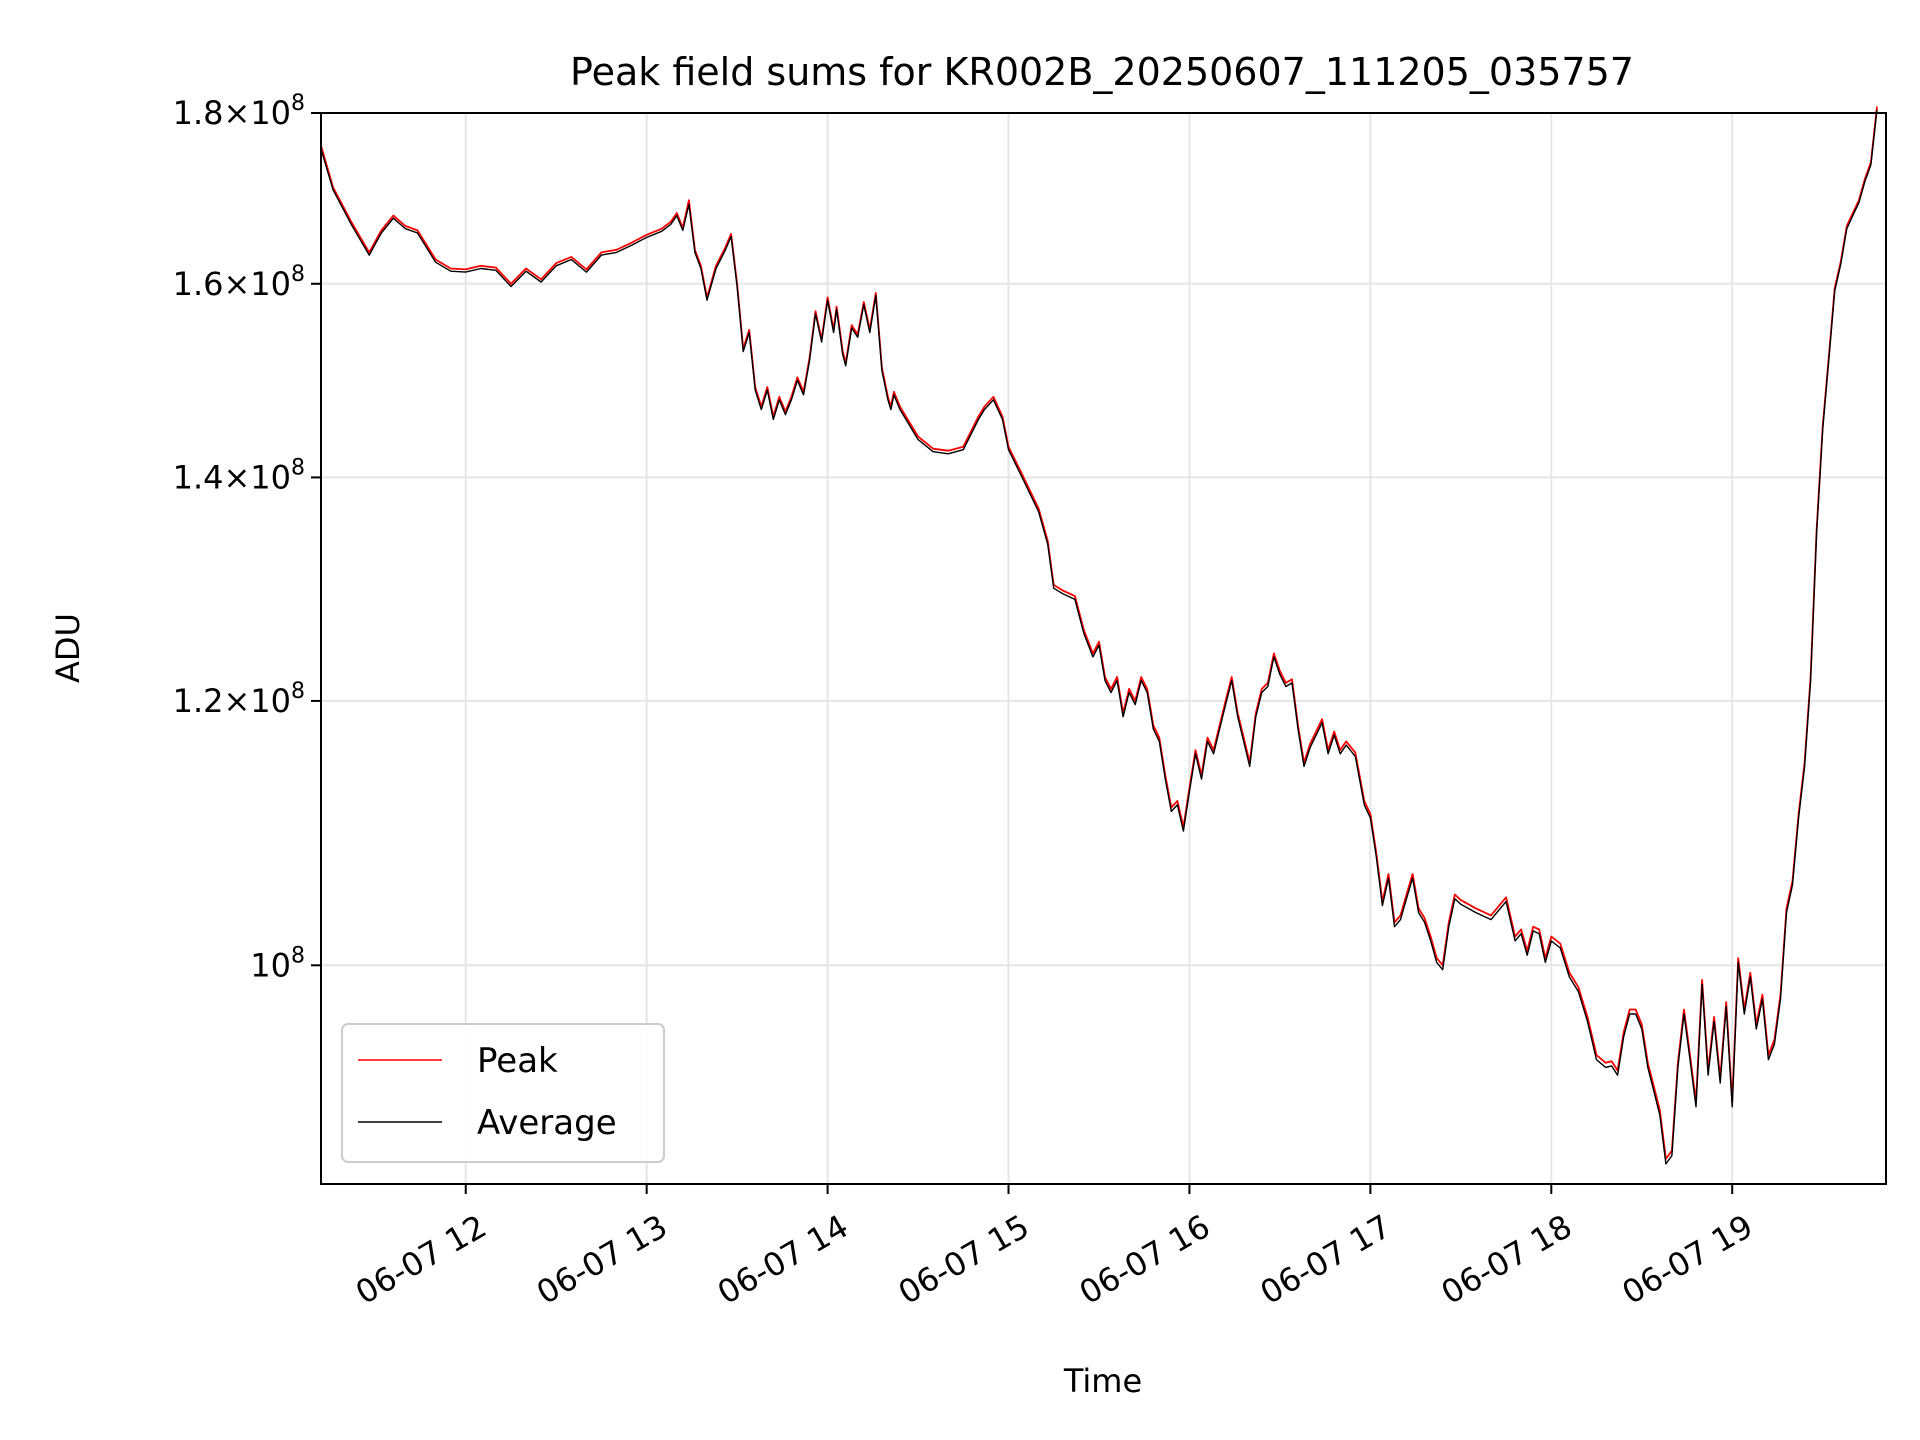 The image size is (1920, 1440). What do you see at coordinates (232, 284) in the screenshot?
I see `y-tick-base: 1.6×10` at bounding box center [232, 284].